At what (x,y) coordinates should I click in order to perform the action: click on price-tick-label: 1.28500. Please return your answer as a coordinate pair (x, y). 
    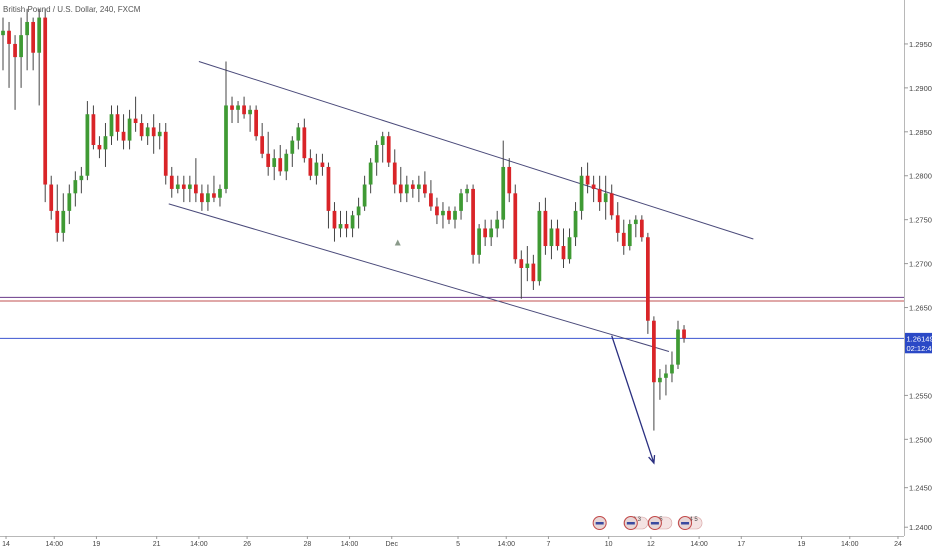
    Looking at the image, I should click on (920, 132).